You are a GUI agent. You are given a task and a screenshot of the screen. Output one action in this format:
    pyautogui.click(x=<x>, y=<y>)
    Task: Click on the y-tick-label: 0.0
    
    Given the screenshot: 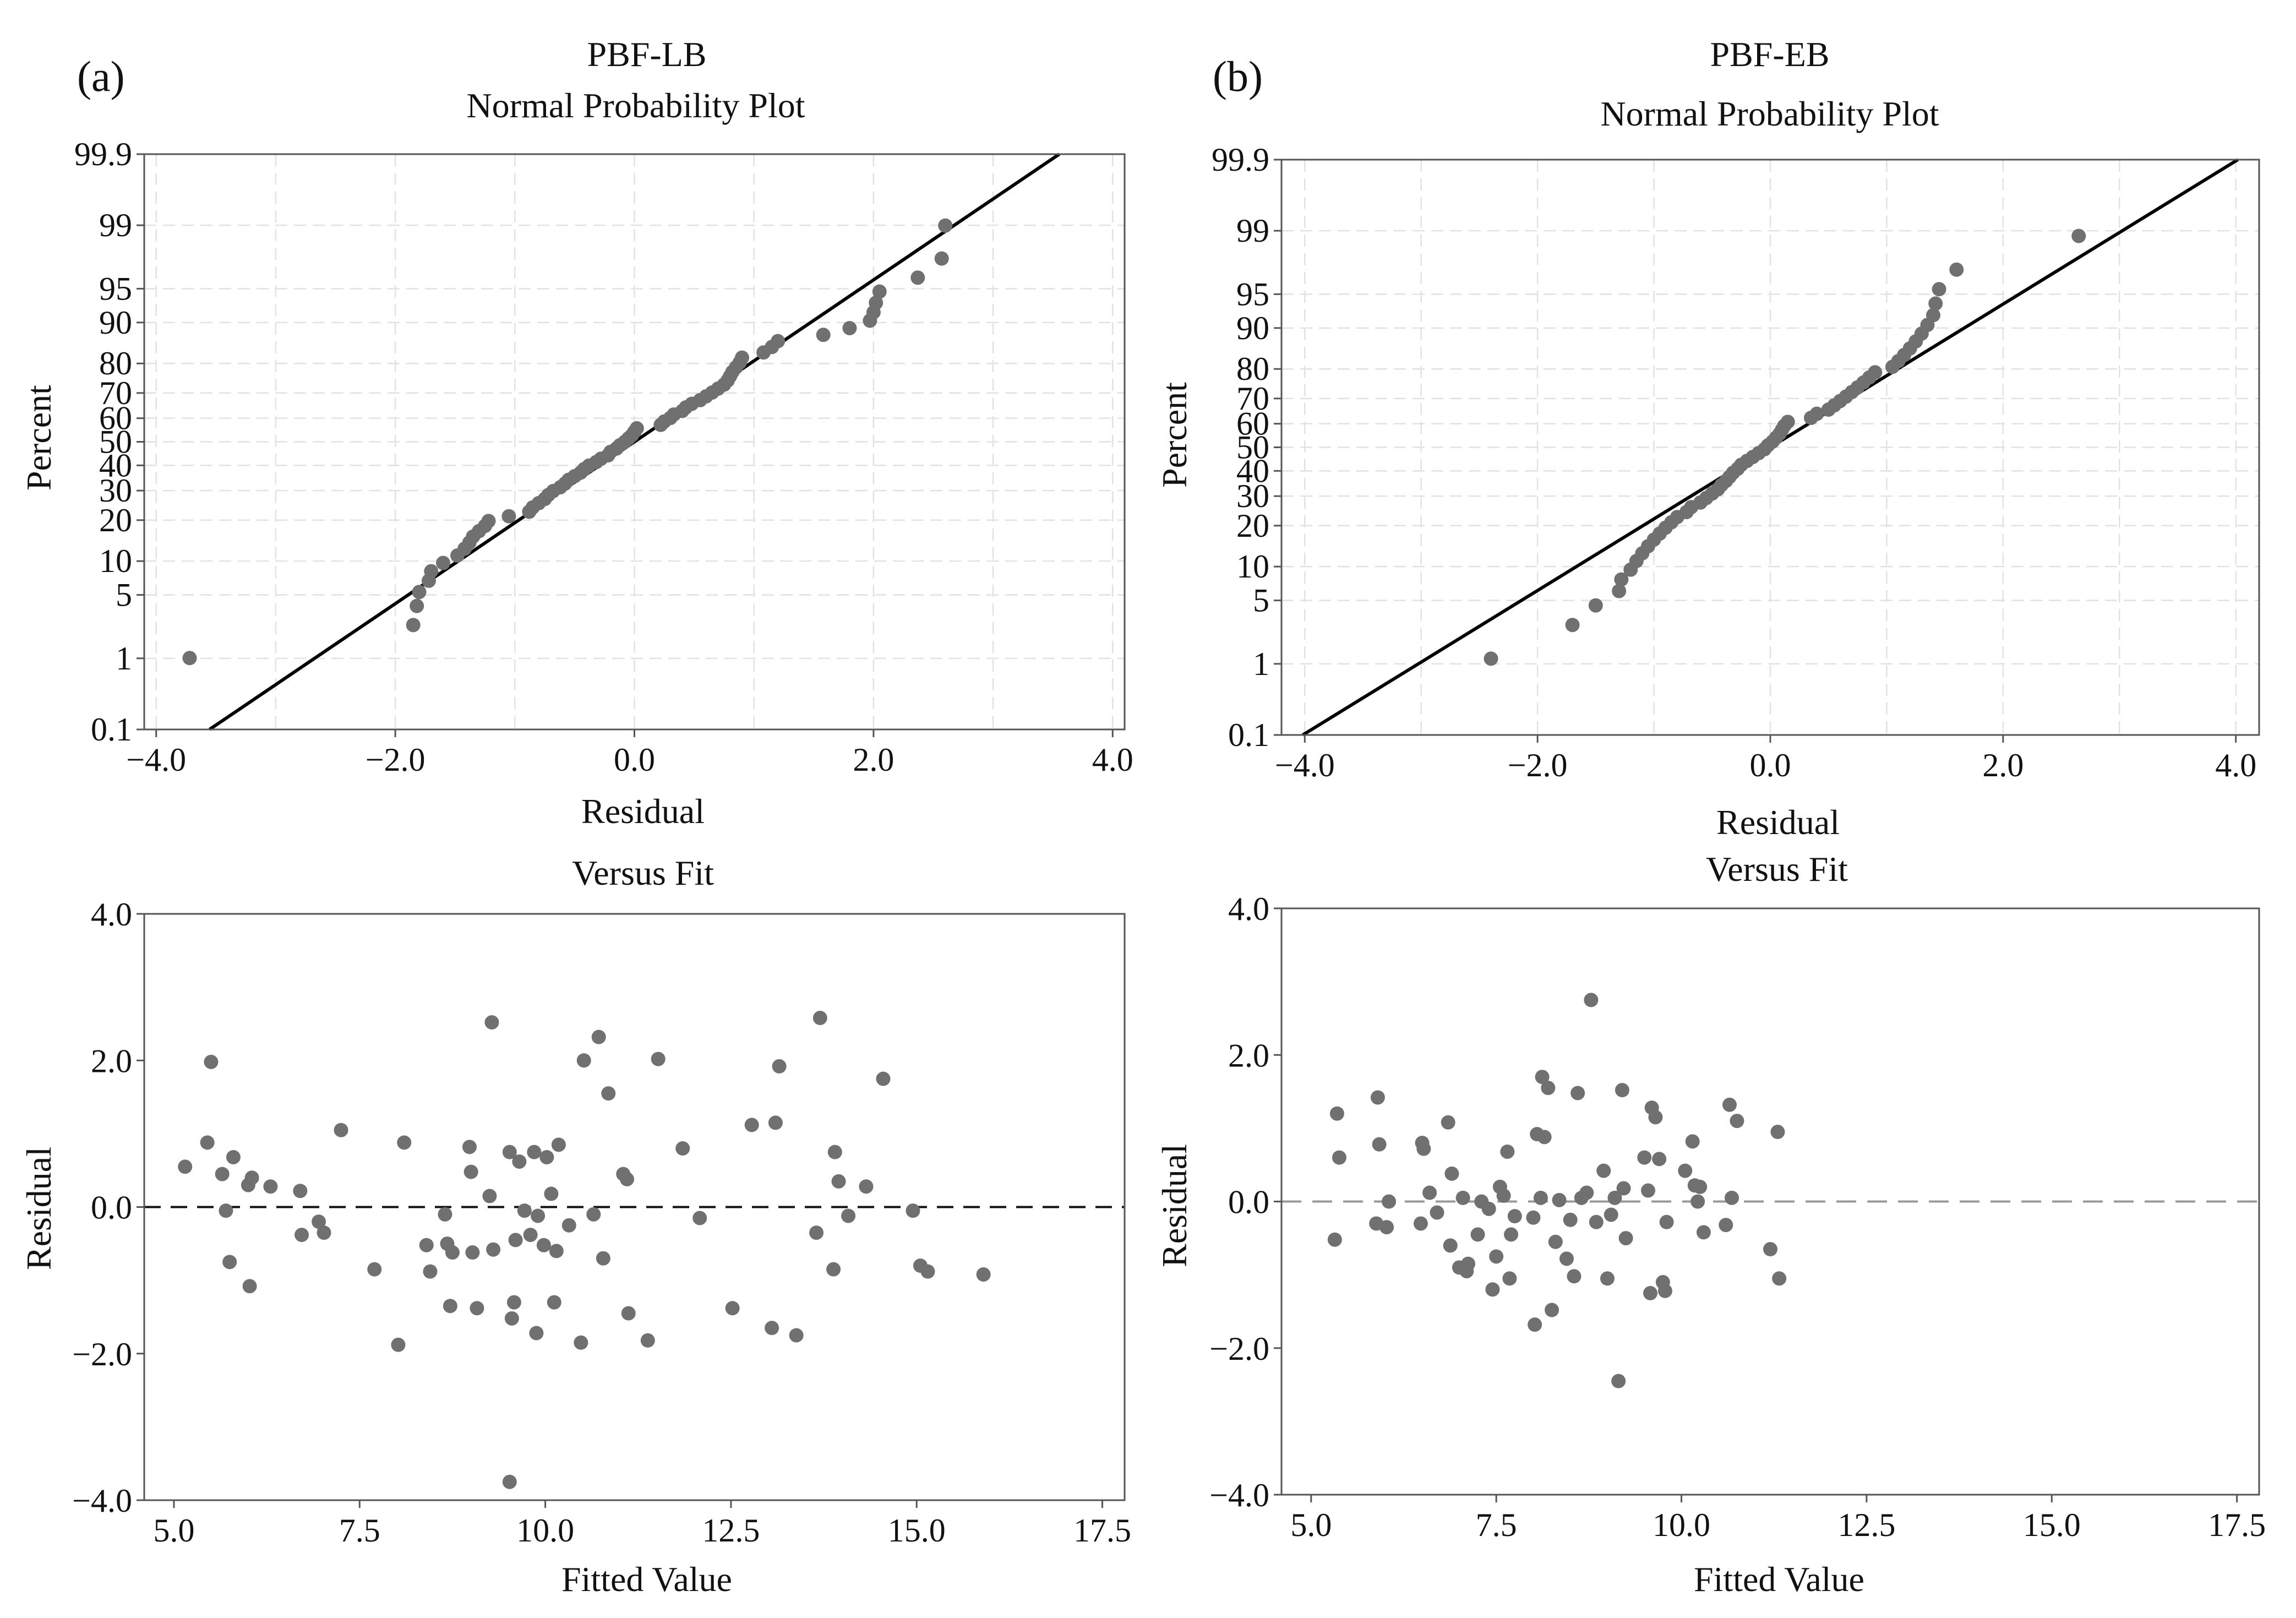 What is the action you would take?
    pyautogui.click(x=1248, y=1203)
    